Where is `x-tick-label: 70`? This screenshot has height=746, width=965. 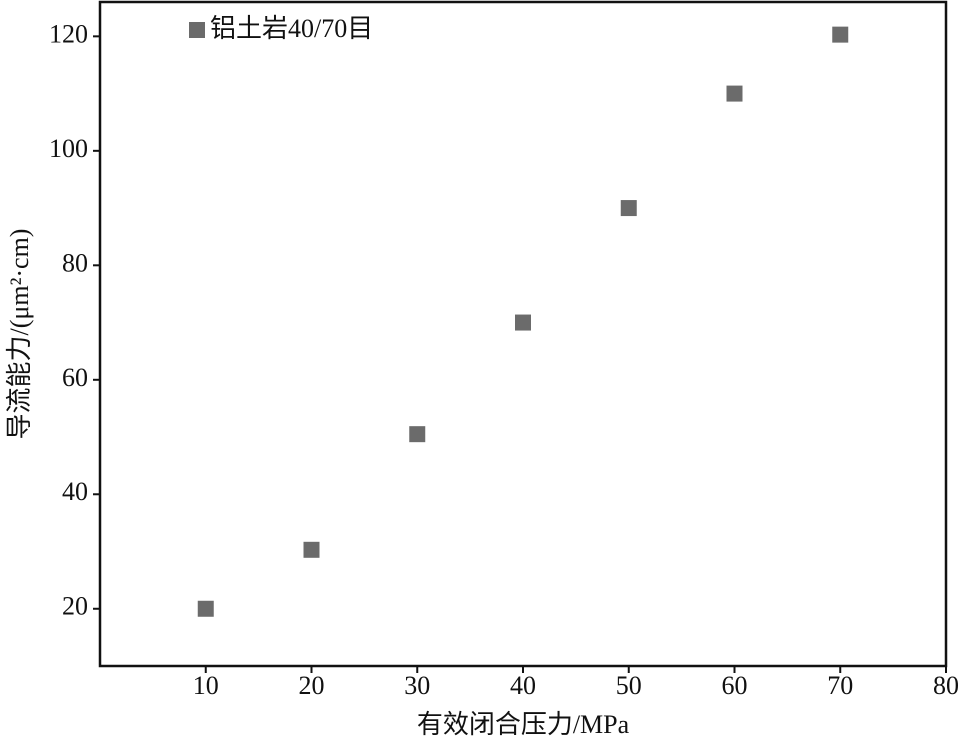 x-tick-label: 70 is located at coordinates (840, 685).